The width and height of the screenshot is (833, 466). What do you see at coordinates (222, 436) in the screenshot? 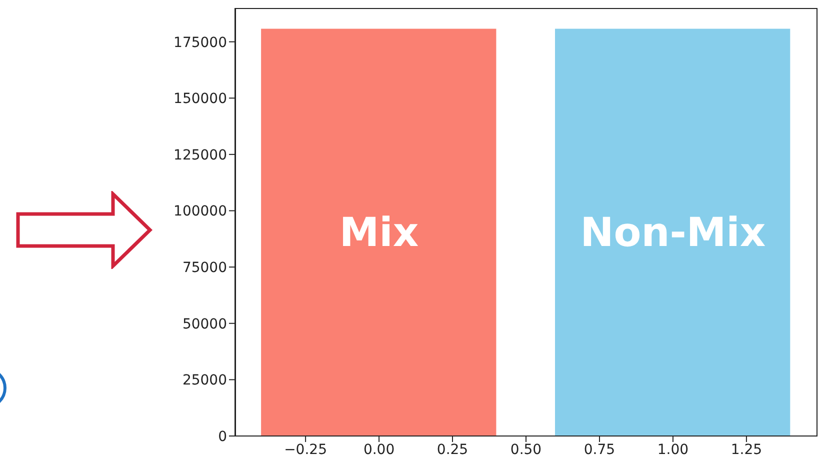
I see `y-tick-label: 0` at bounding box center [222, 436].